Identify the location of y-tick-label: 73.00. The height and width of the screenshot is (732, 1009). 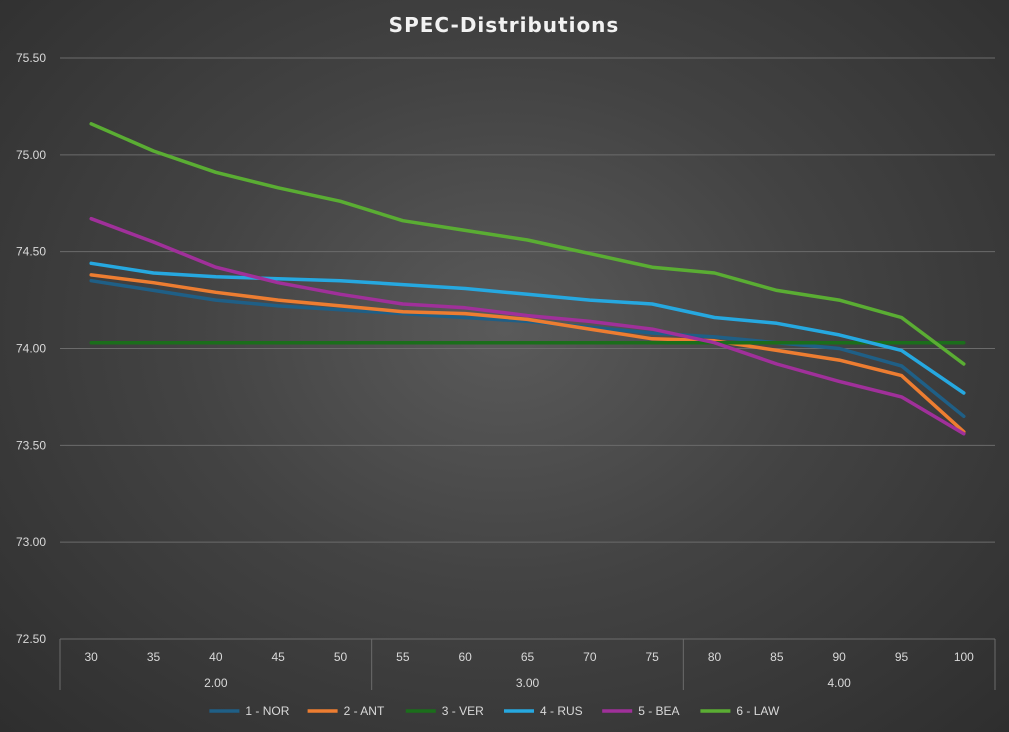
(31, 542).